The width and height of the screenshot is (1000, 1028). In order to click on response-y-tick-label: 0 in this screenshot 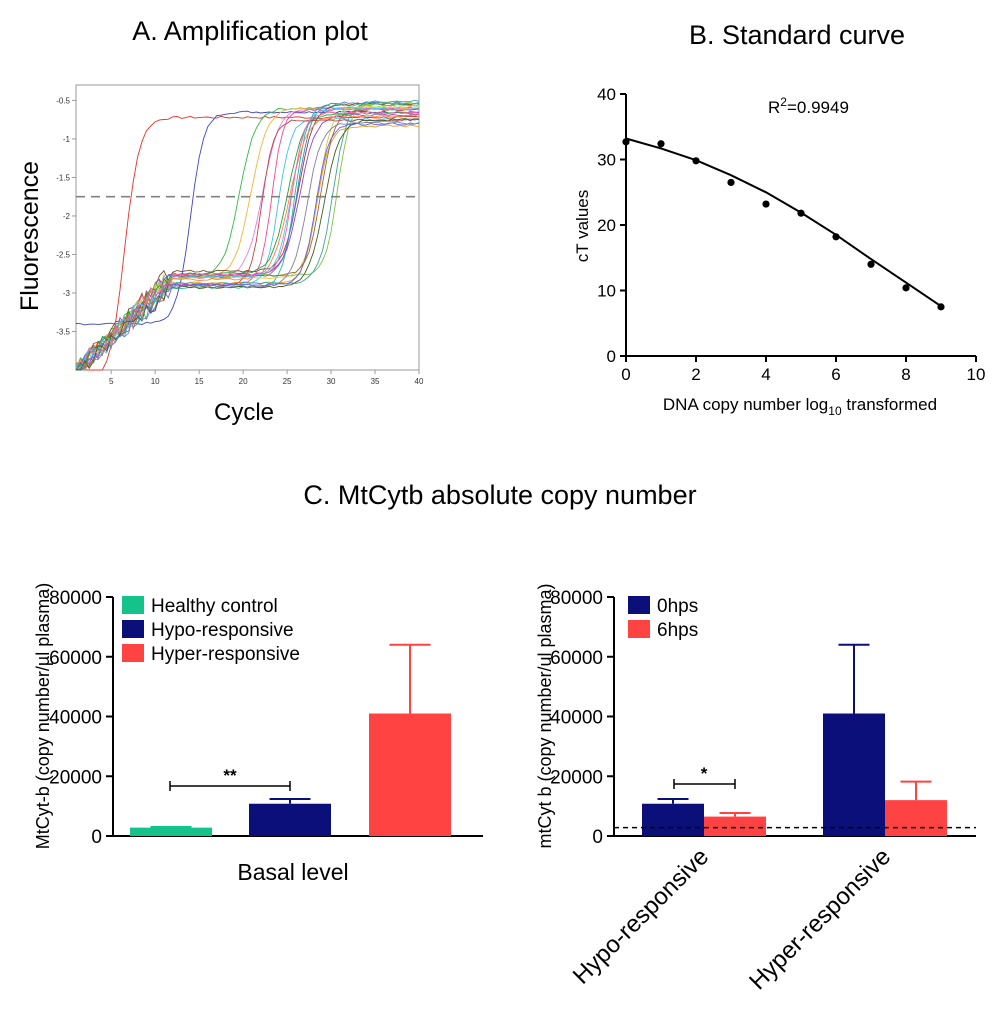, I will do `click(597, 837)`.